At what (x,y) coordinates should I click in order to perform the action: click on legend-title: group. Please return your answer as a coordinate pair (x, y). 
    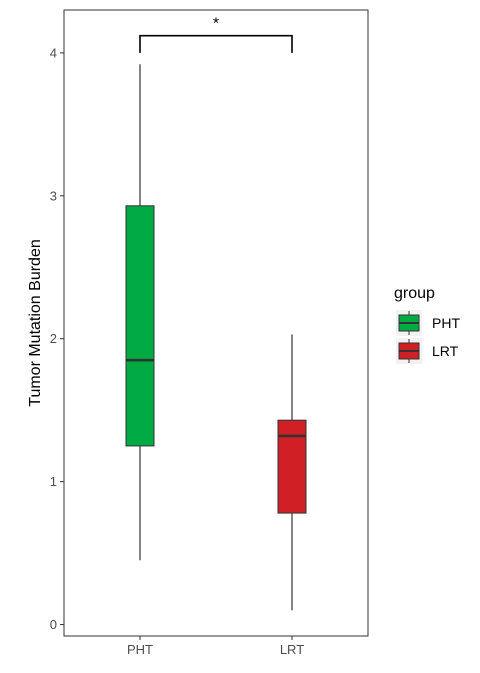
    Looking at the image, I should click on (414, 293).